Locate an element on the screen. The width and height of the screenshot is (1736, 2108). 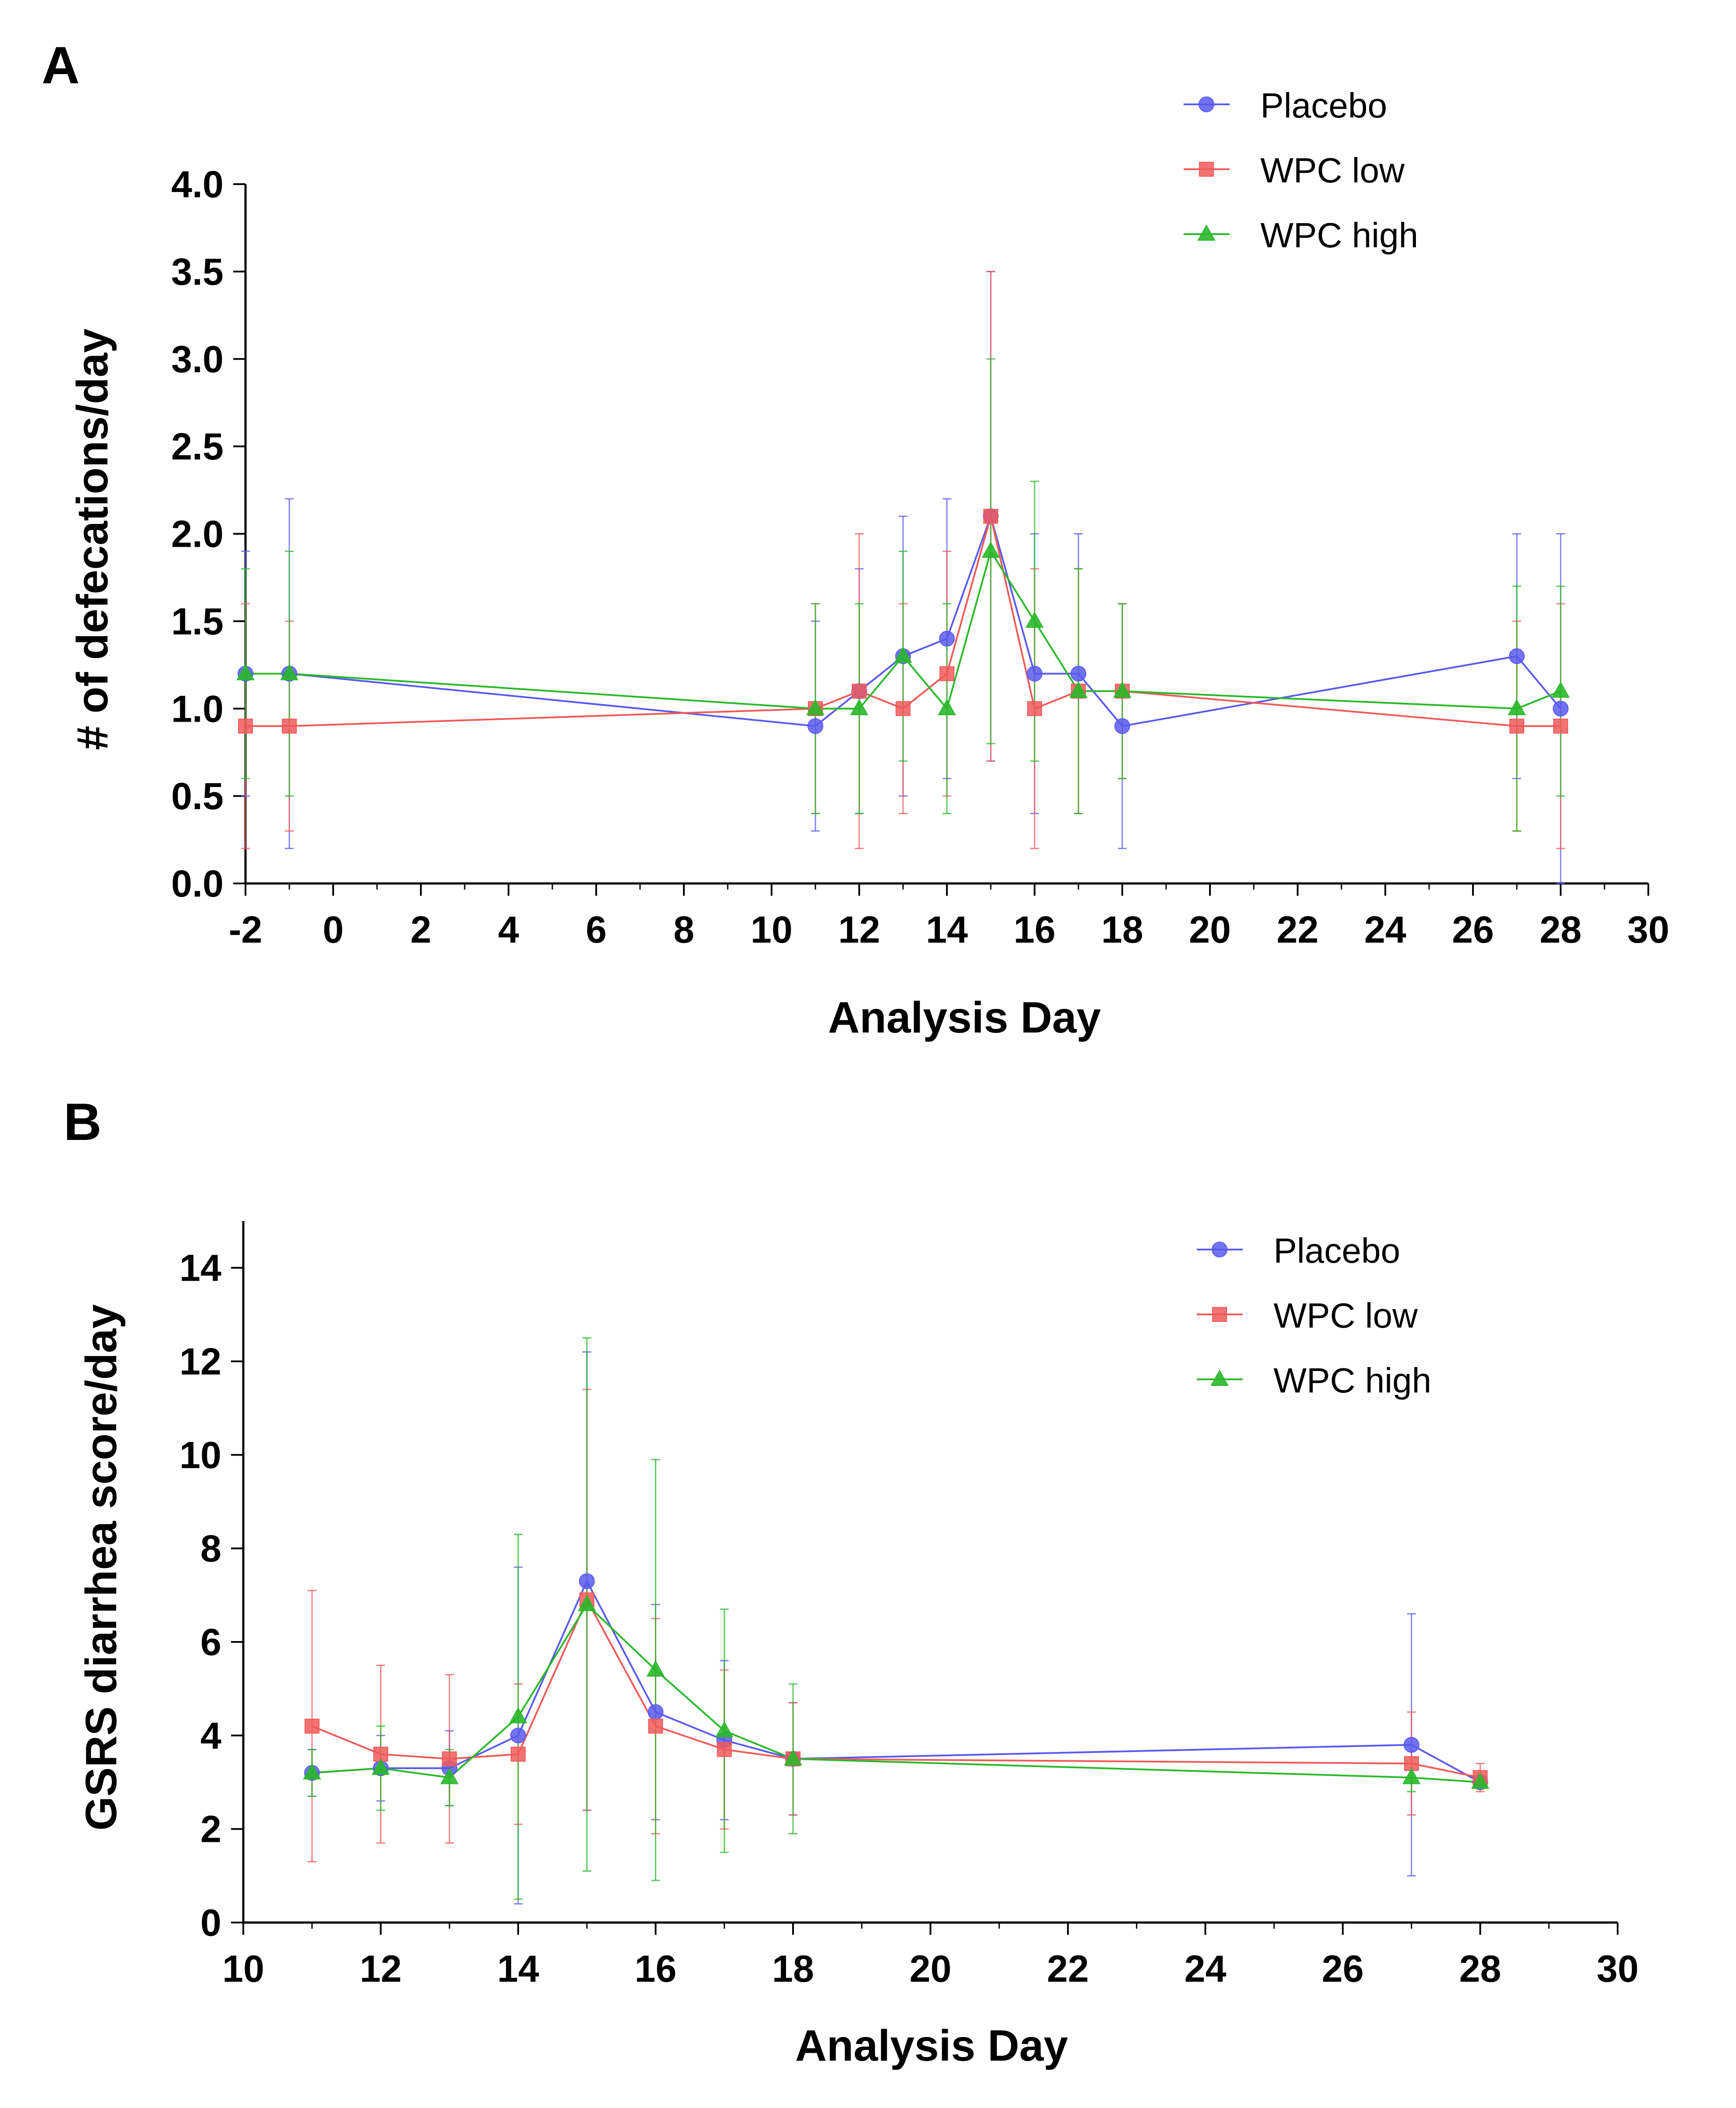
panel-a-y-tick-label: 3.5 is located at coordinates (197, 272).